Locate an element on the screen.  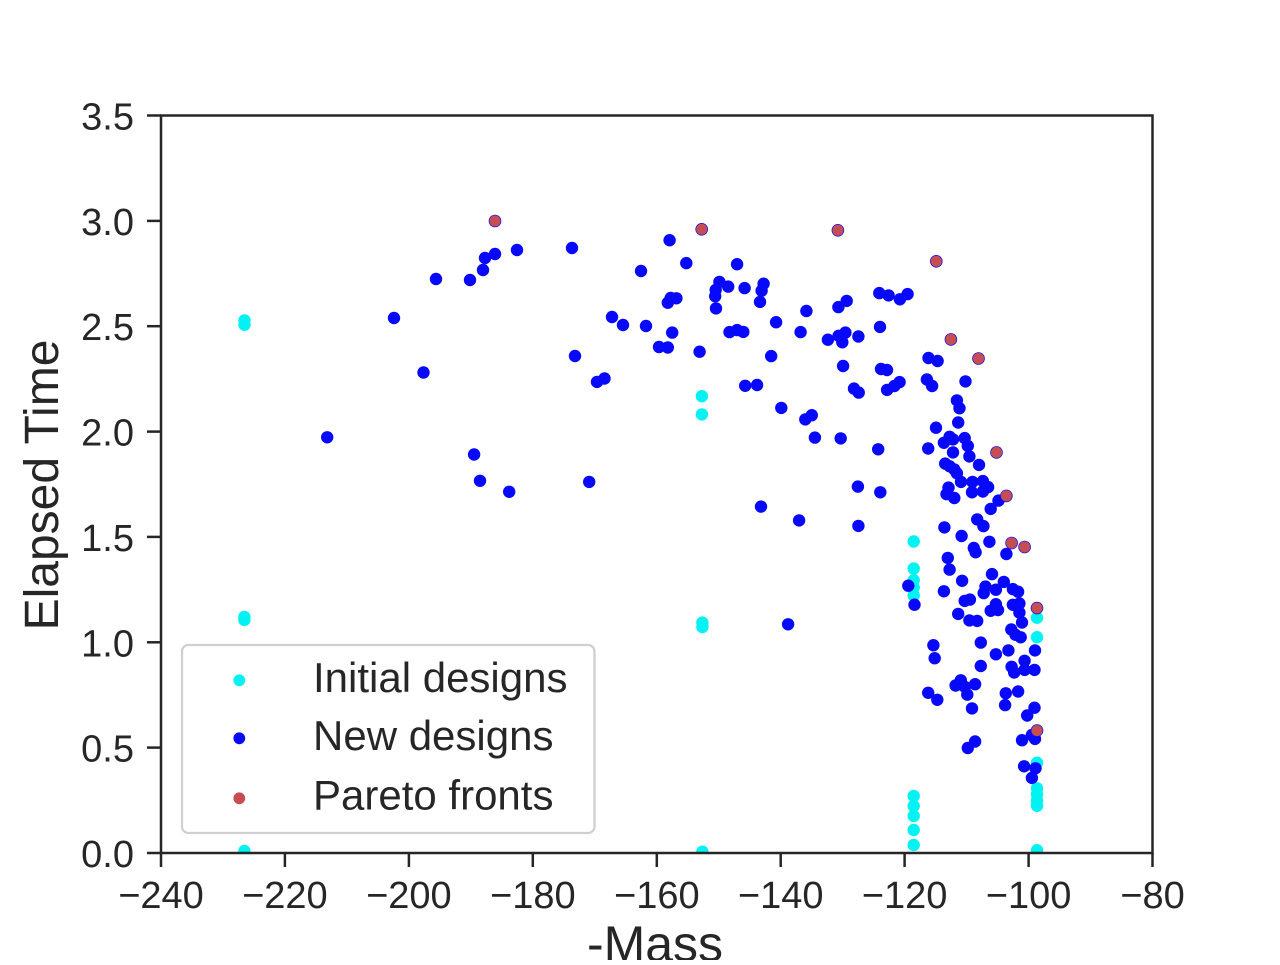
svg-text: 3.5 is located at coordinates (107, 118).